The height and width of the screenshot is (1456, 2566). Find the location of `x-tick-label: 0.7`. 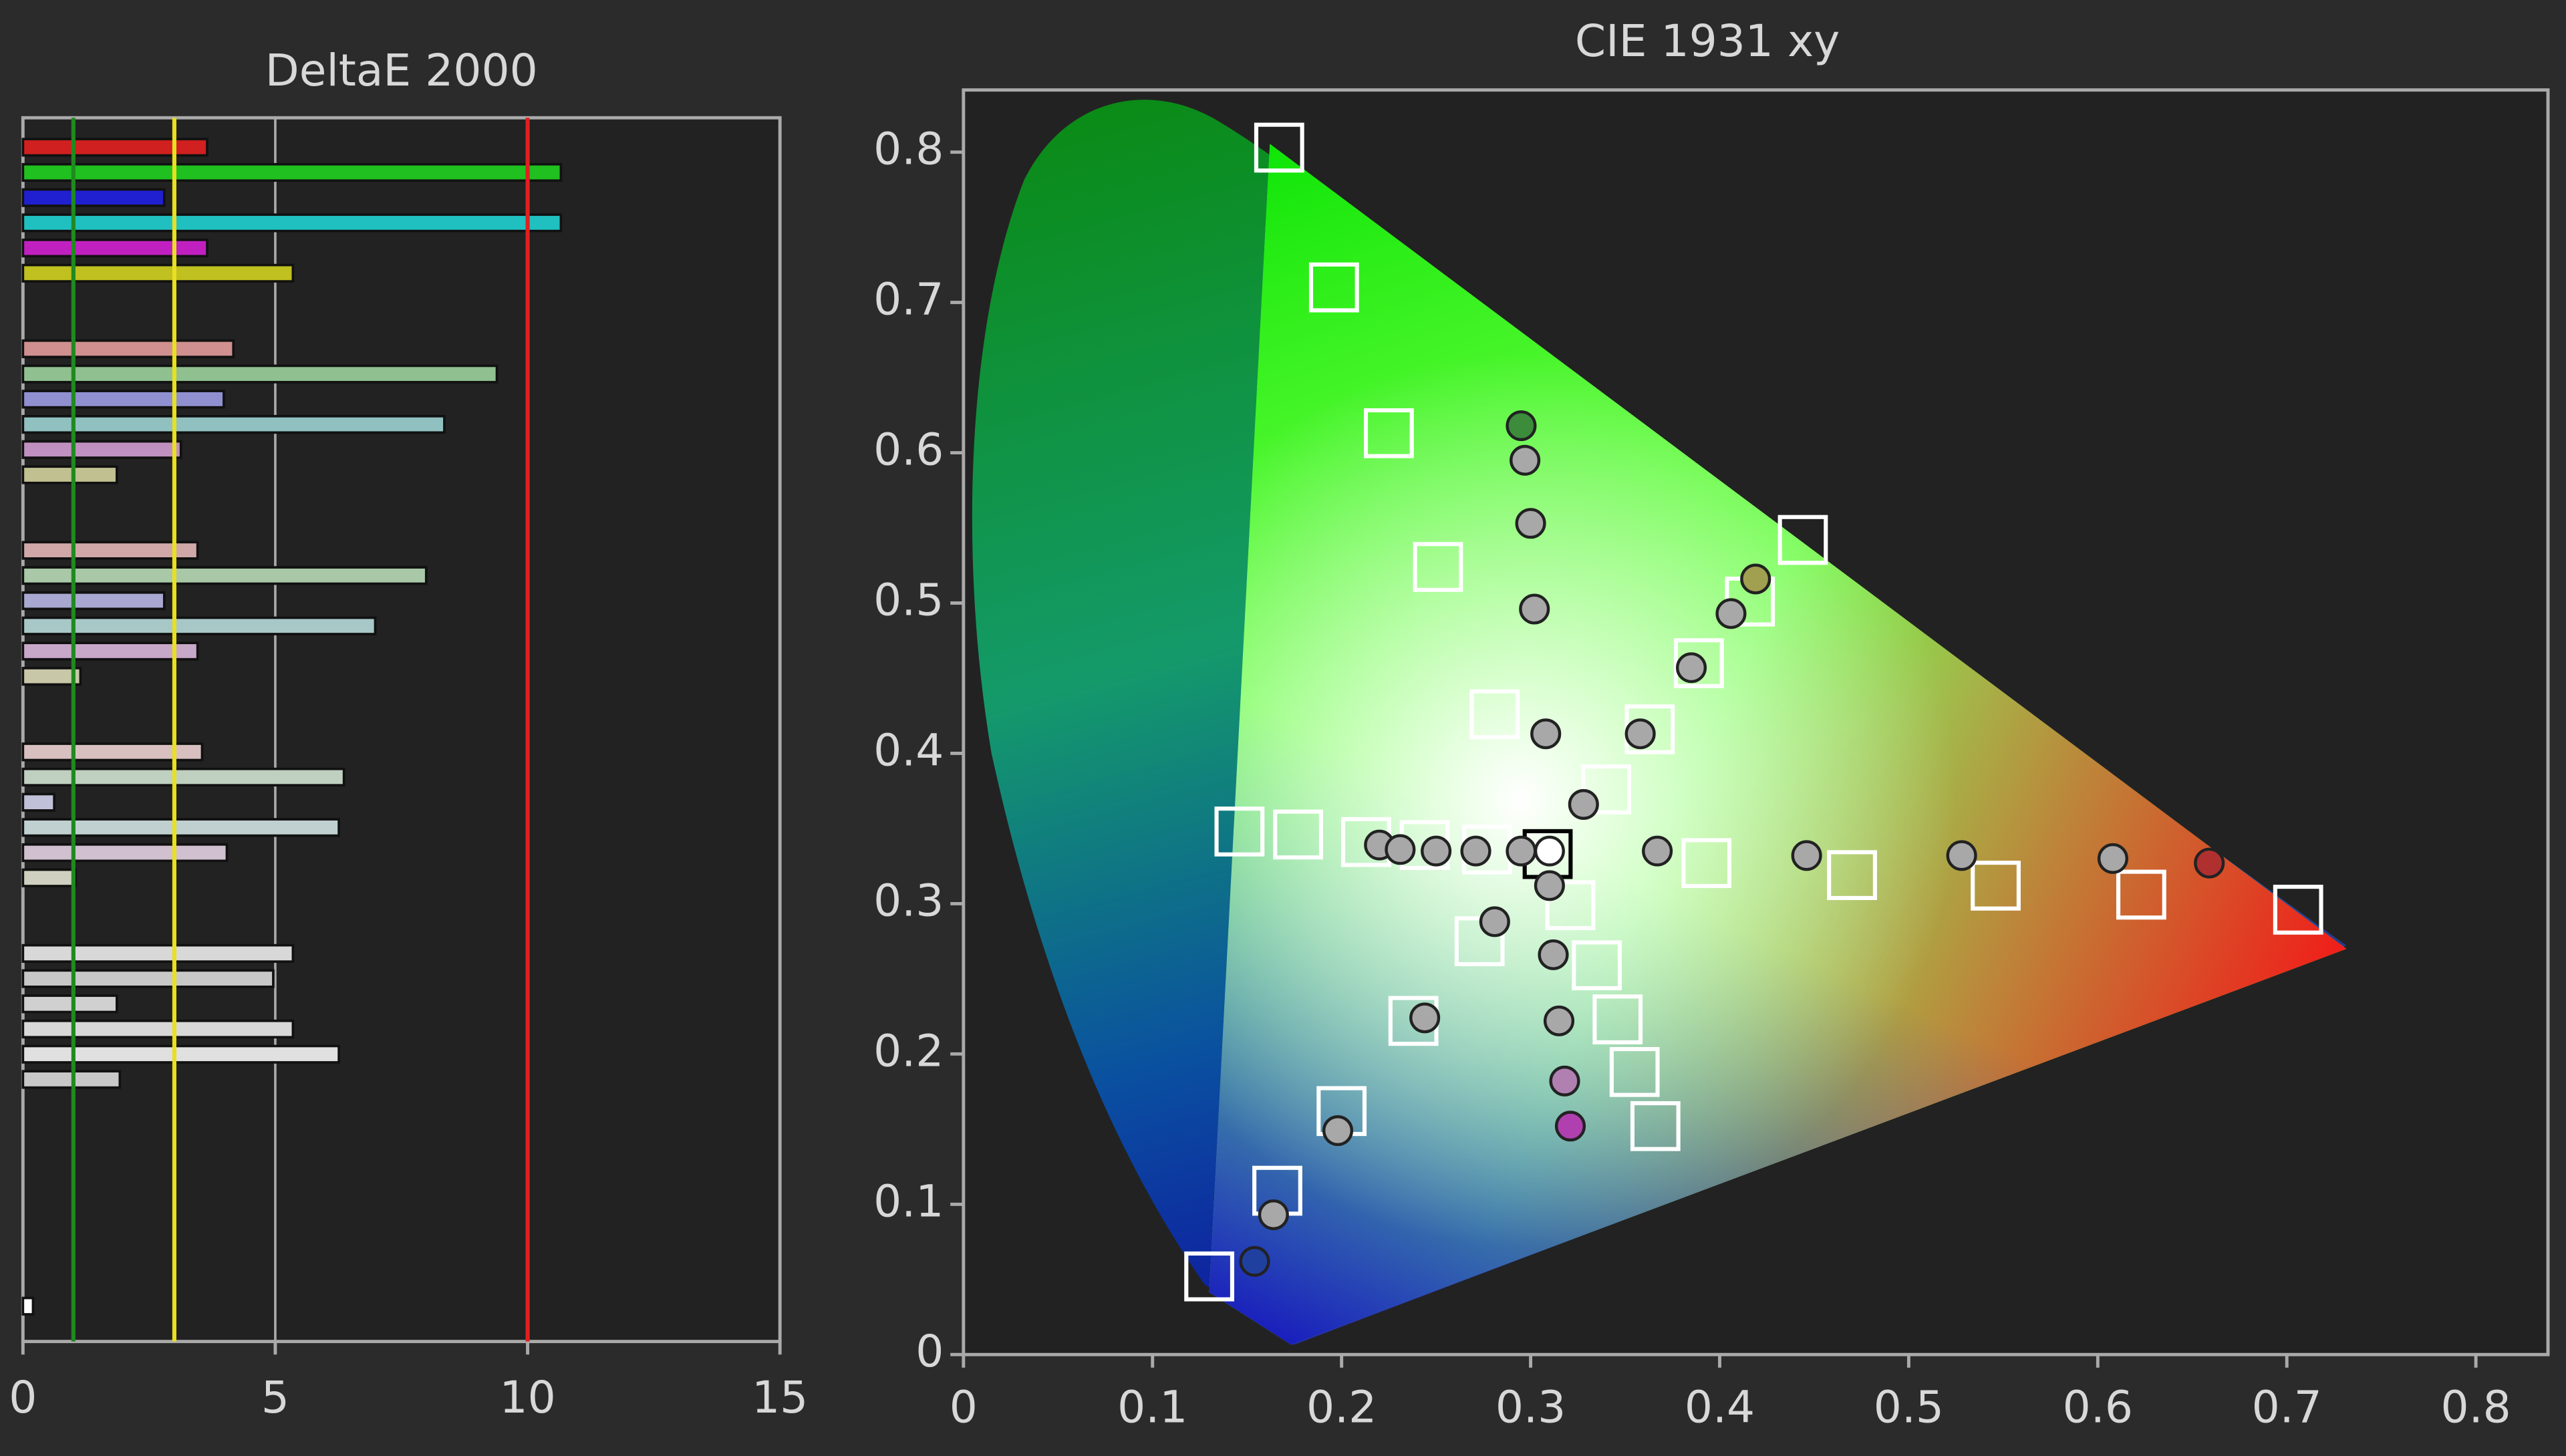

x-tick-label: 0.7 is located at coordinates (2287, 1407).